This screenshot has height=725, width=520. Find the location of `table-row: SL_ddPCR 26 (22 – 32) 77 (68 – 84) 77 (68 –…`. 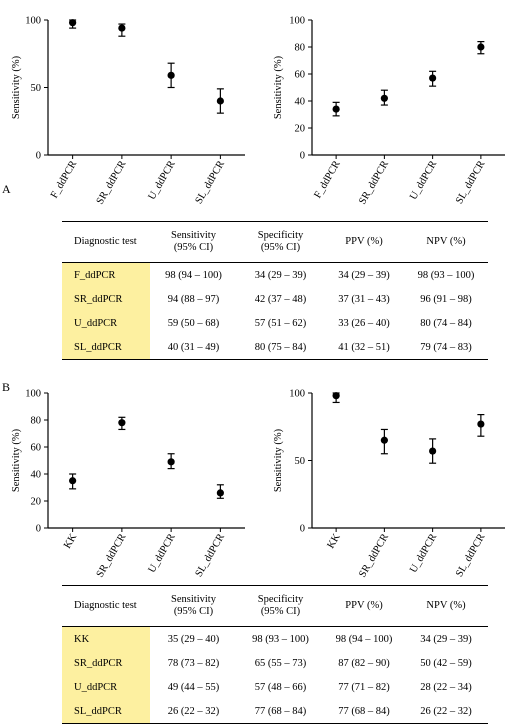

table-row: SL_ddPCR 26 (22 – 32) 77 (68 – 84) 77 (68 –… is located at coordinates (275, 711).